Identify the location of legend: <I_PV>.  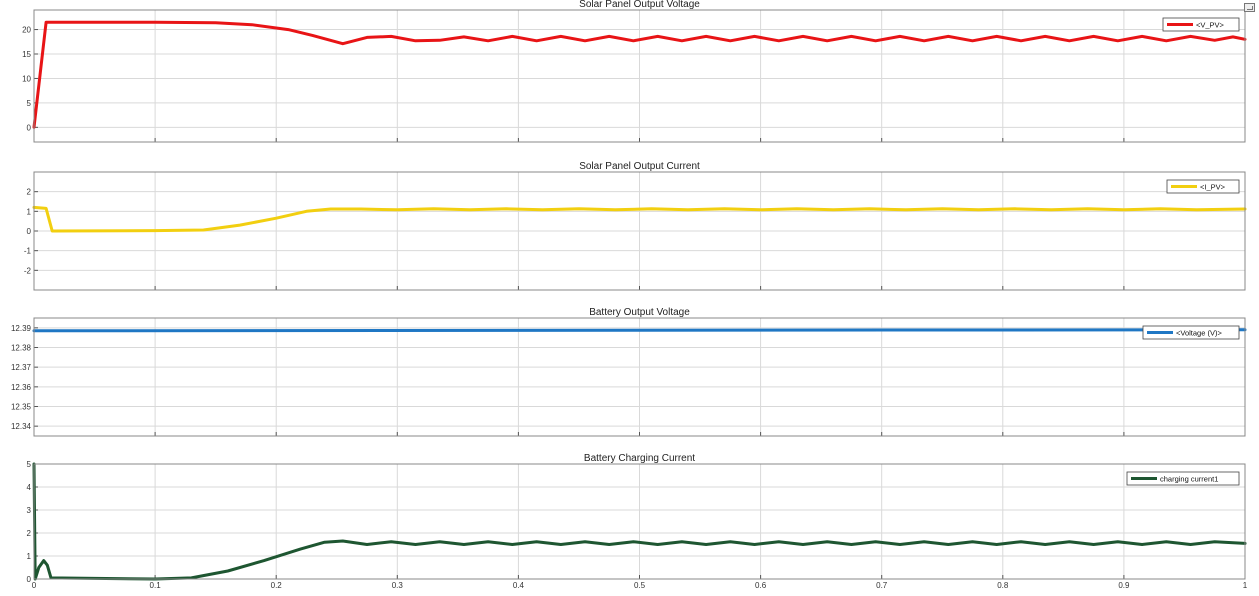
(1203, 186).